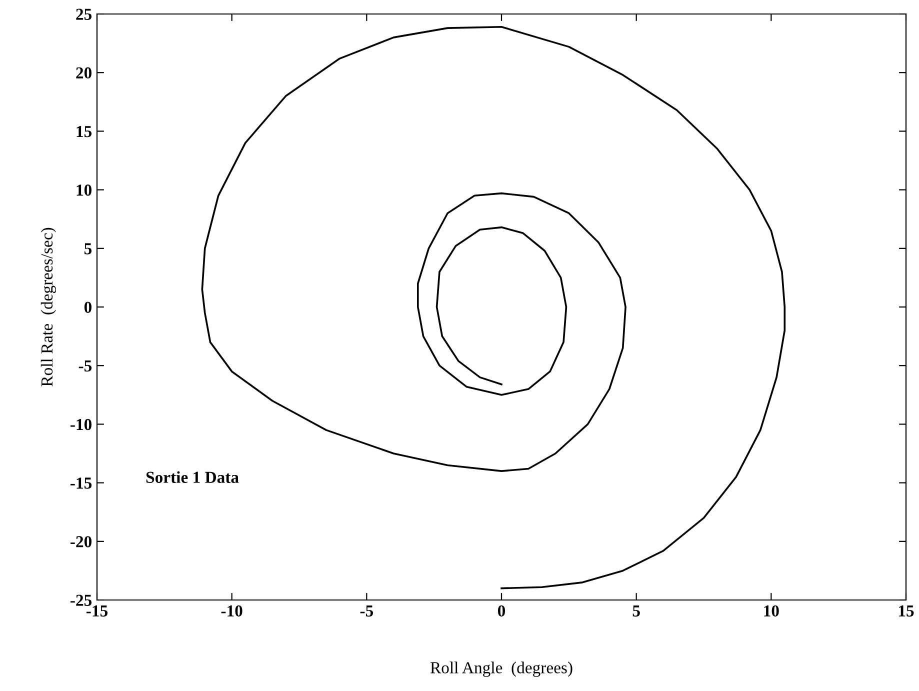 This screenshot has width=919, height=691. I want to click on y-tick-label: 20, so click(84, 73).